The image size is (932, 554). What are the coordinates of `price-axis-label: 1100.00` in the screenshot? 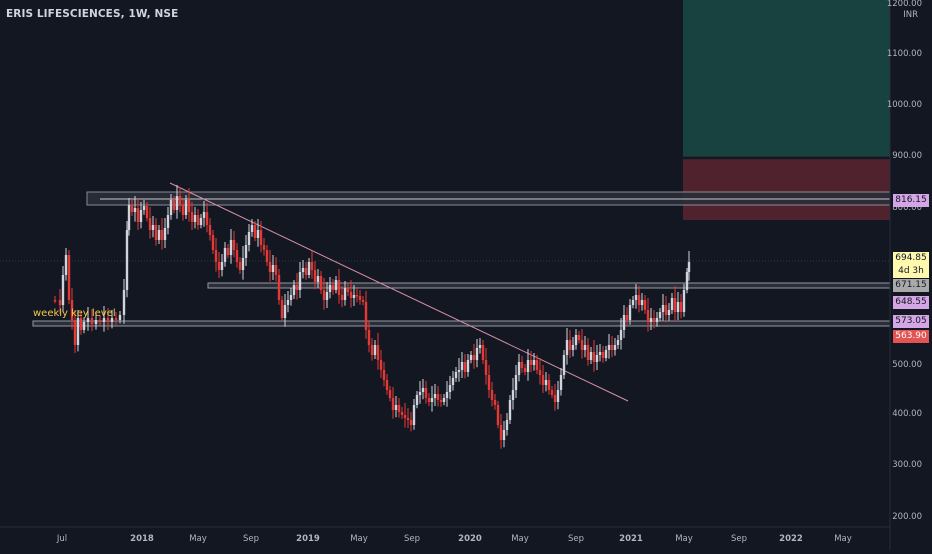 It's located at (904, 54).